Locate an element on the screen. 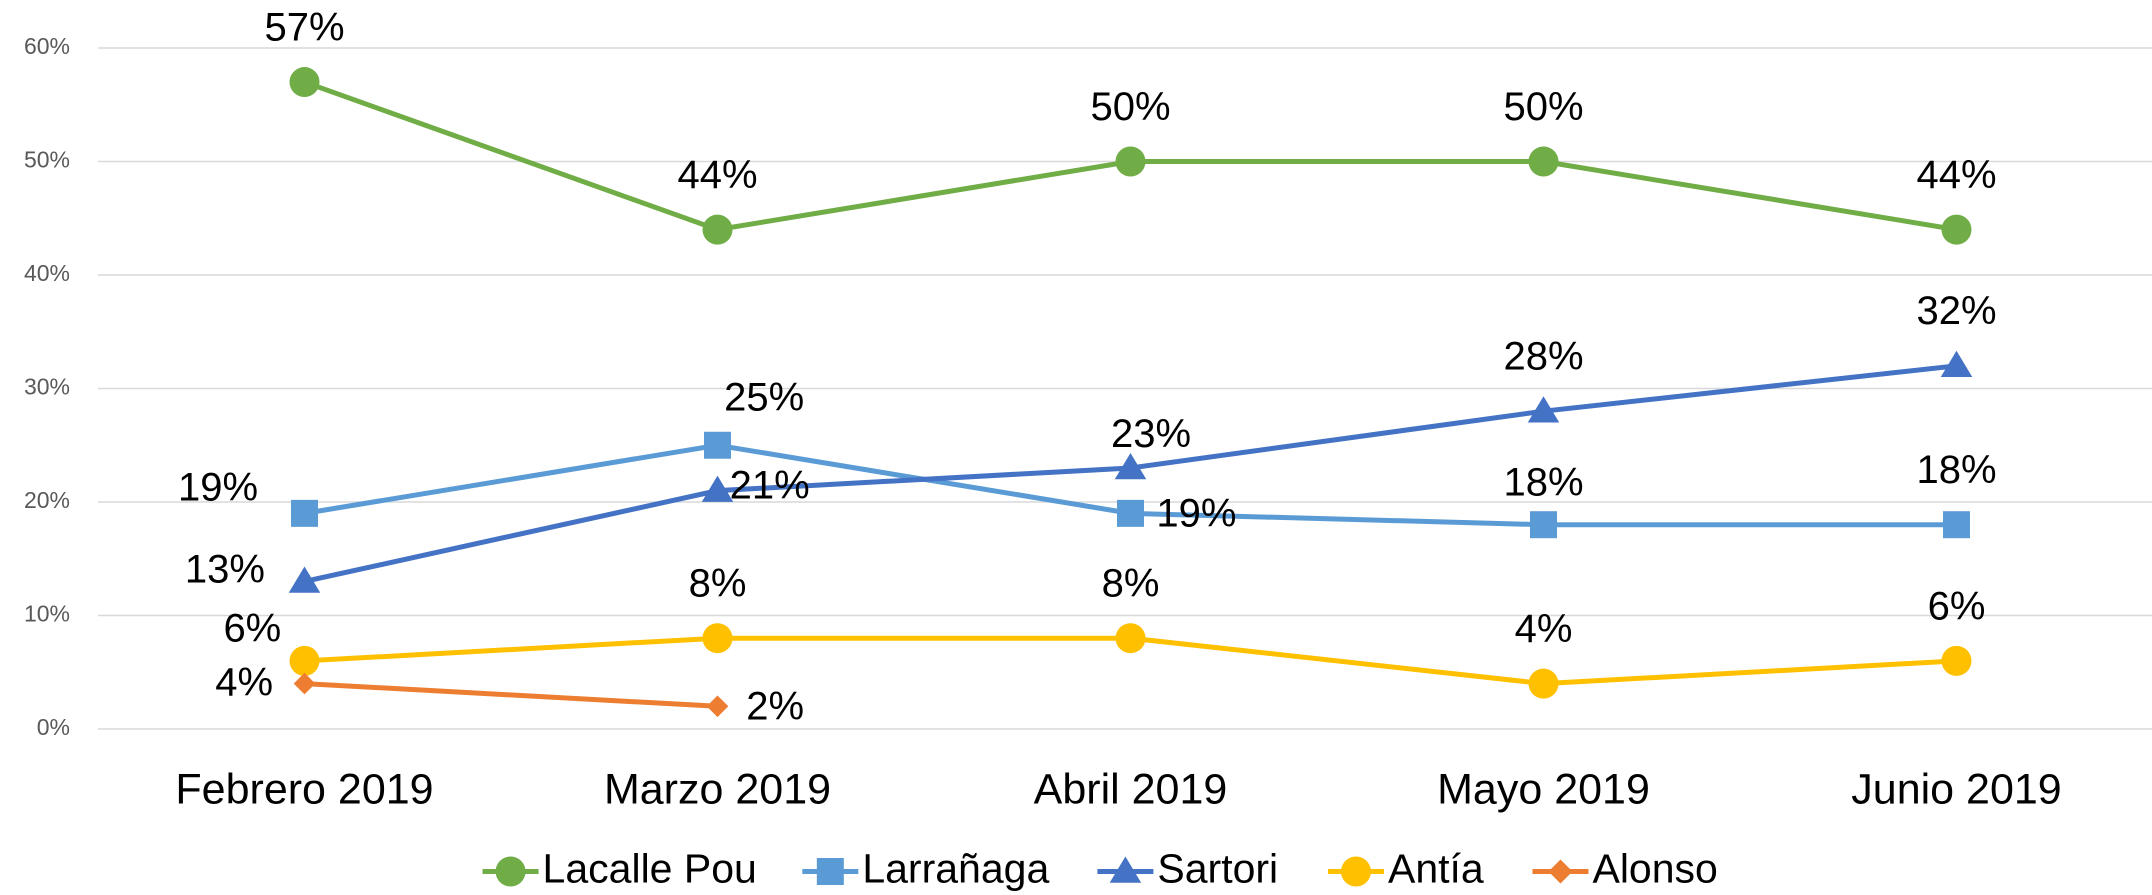 The width and height of the screenshot is (2152, 895). data-label: 23% is located at coordinates (1151, 434).